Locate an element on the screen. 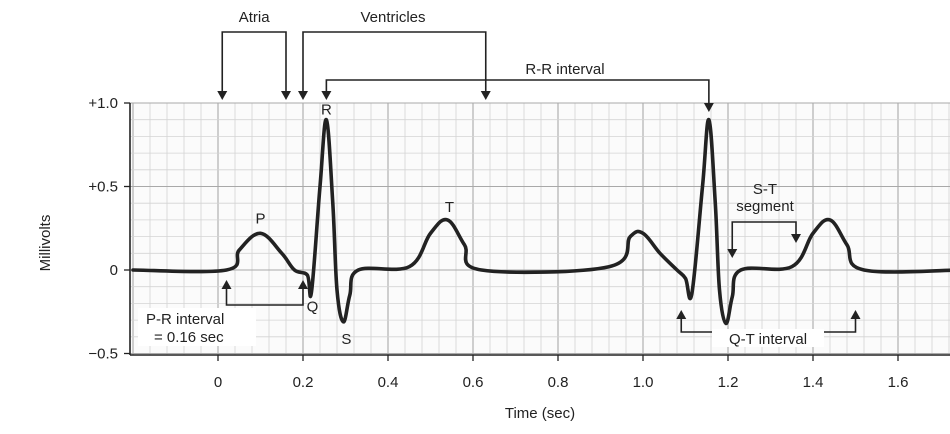  y-axis-label: Millivolts is located at coordinates (45, 243).